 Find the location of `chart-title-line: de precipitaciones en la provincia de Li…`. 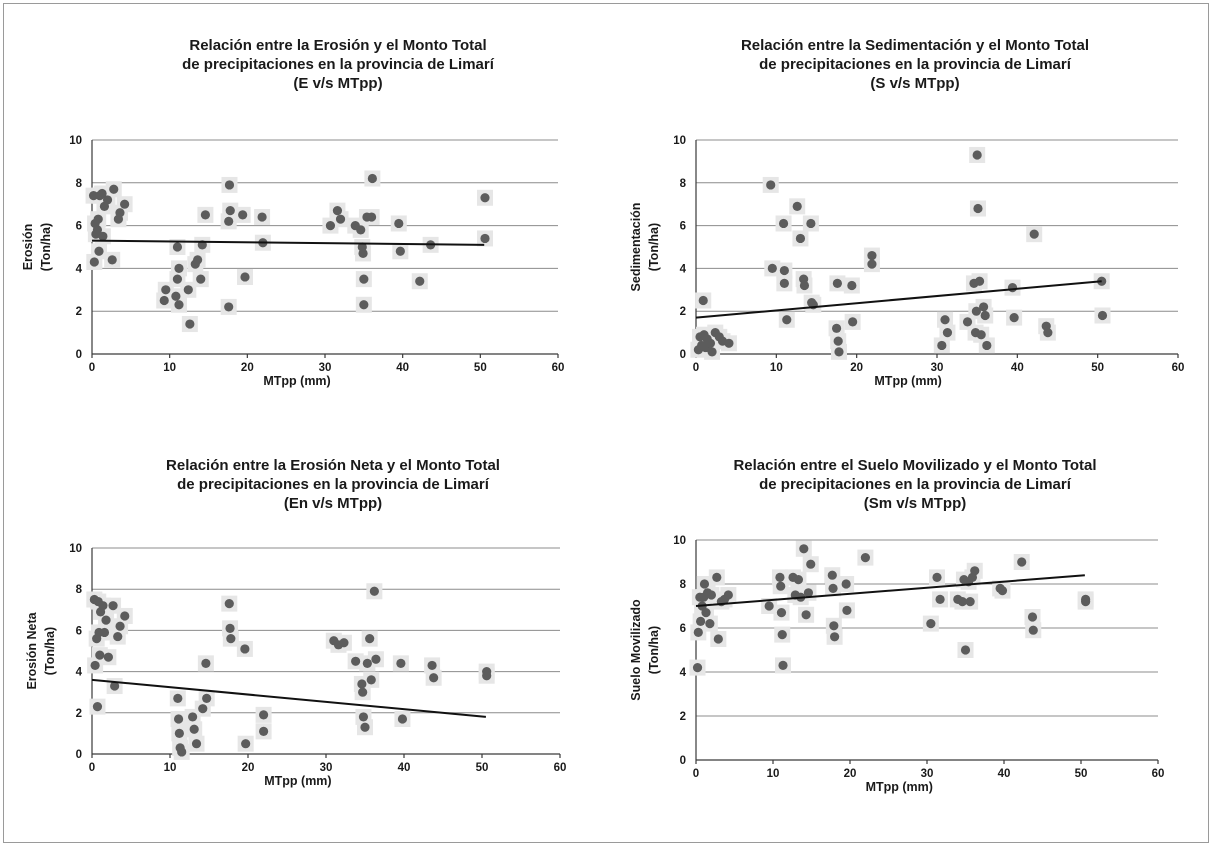

chart-title-line: de precipitaciones en la provincia de Li… is located at coordinates (915, 64).